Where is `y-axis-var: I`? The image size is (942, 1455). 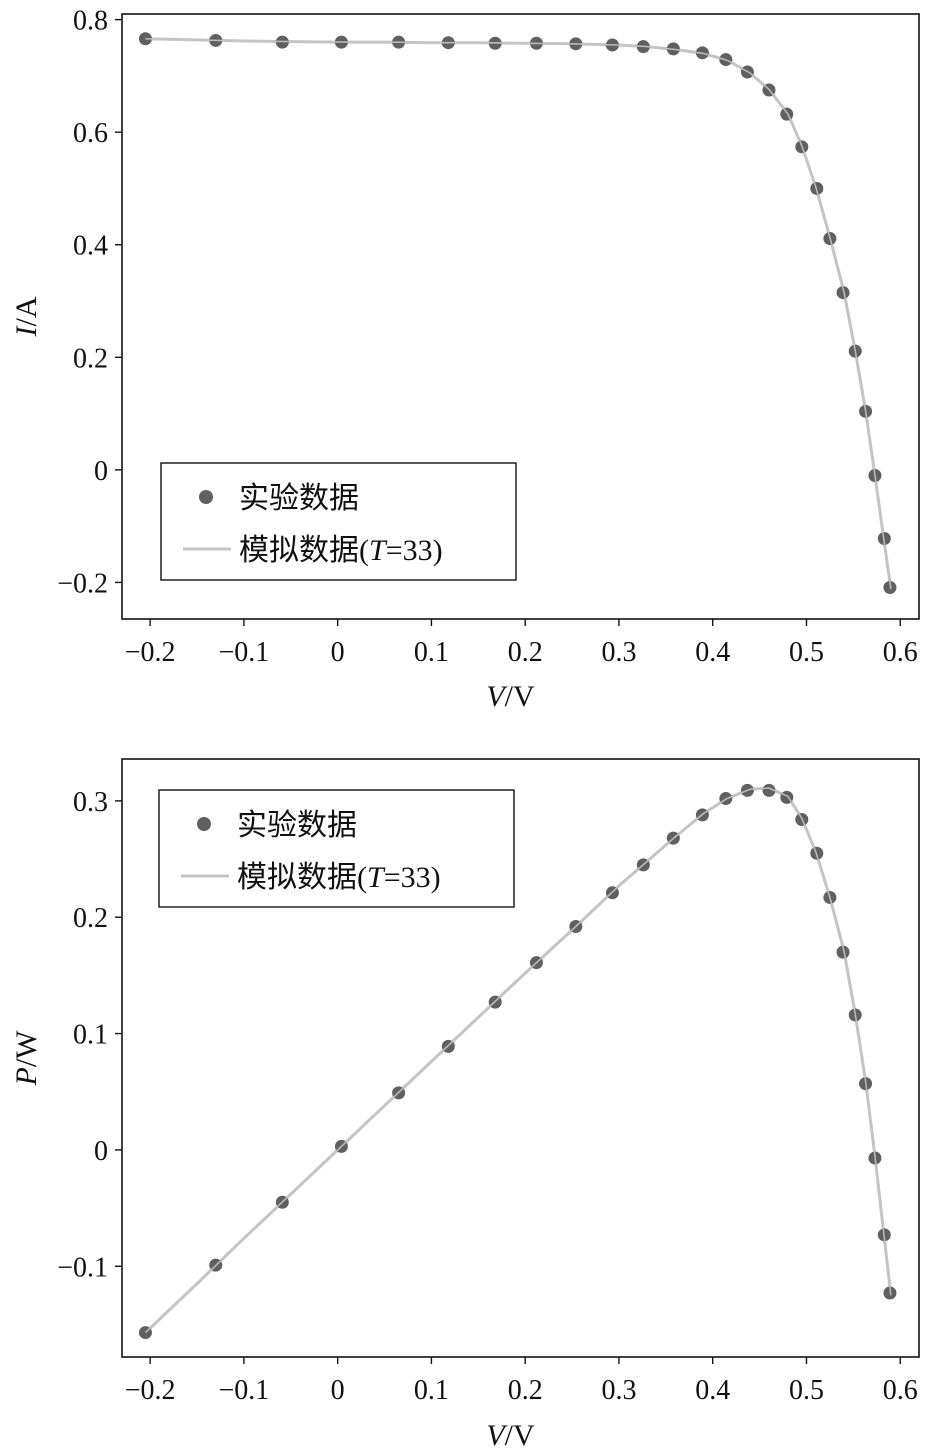 y-axis-var: I is located at coordinates (26, 331).